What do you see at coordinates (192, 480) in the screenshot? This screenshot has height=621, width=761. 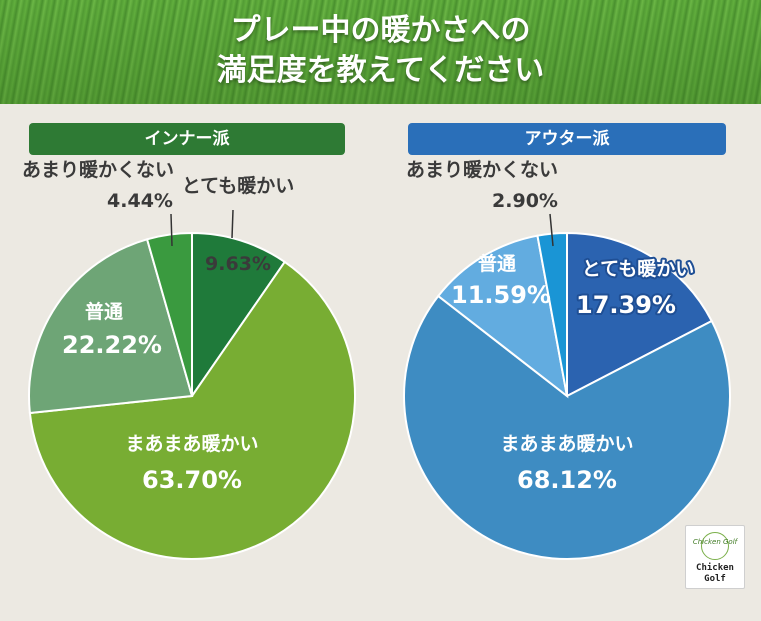 I see `pie-0-value-1: 63.70%` at bounding box center [192, 480].